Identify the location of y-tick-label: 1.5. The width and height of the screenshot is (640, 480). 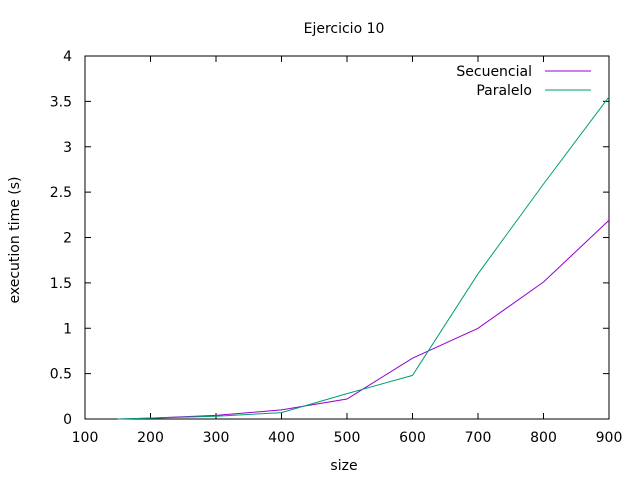
(61, 284).